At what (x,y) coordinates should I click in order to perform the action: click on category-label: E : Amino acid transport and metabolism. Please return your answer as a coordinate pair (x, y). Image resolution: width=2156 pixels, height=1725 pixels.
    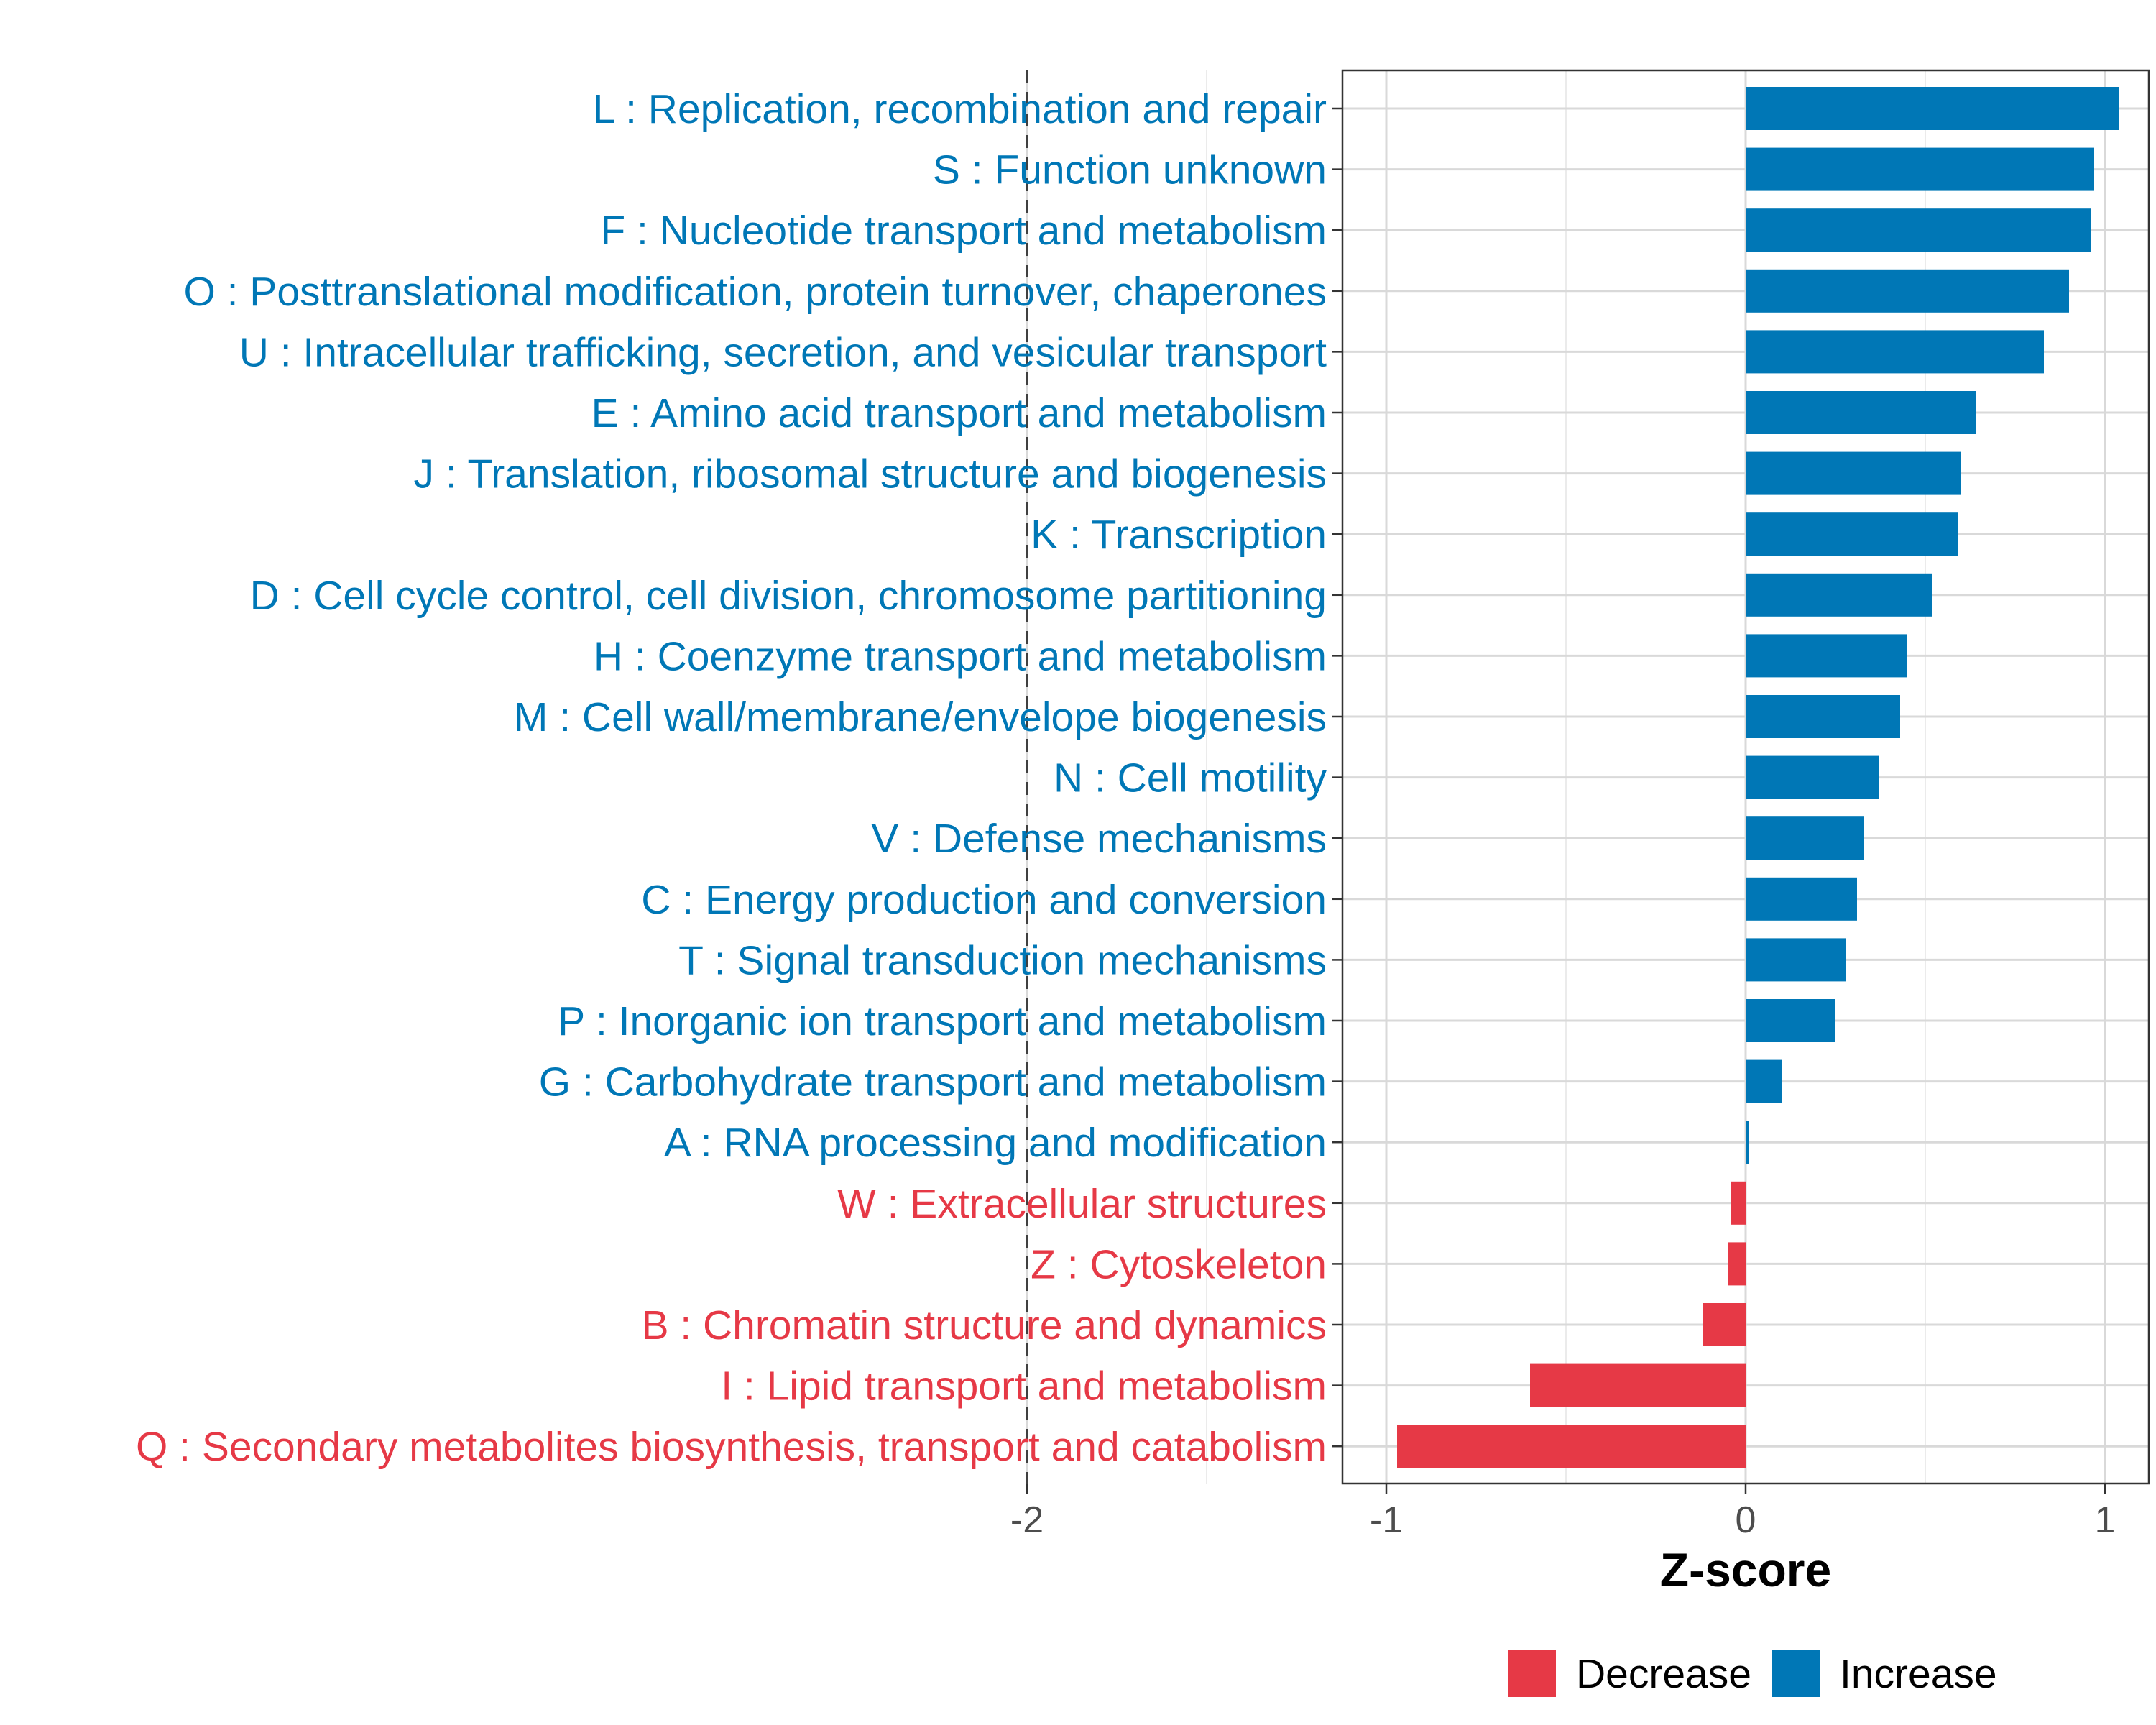
    Looking at the image, I should click on (959, 413).